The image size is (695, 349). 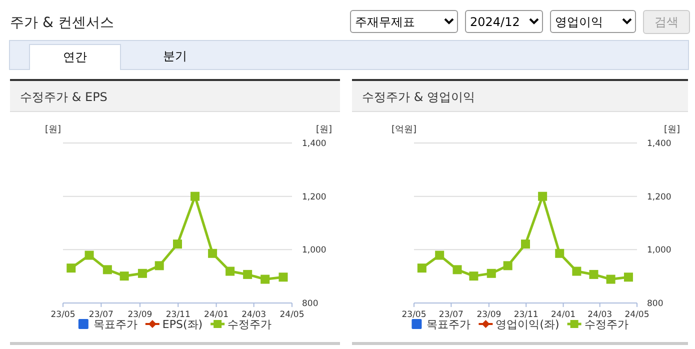 I want to click on text: 검색, so click(x=666, y=22).